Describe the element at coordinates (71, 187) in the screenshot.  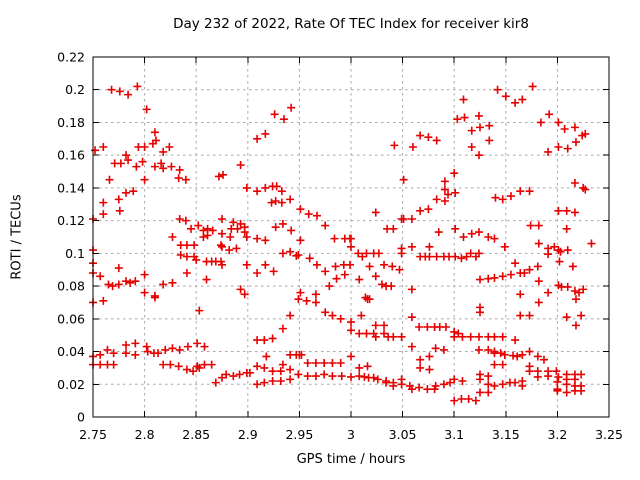
I see `y-tick-label: 0.14` at that location.